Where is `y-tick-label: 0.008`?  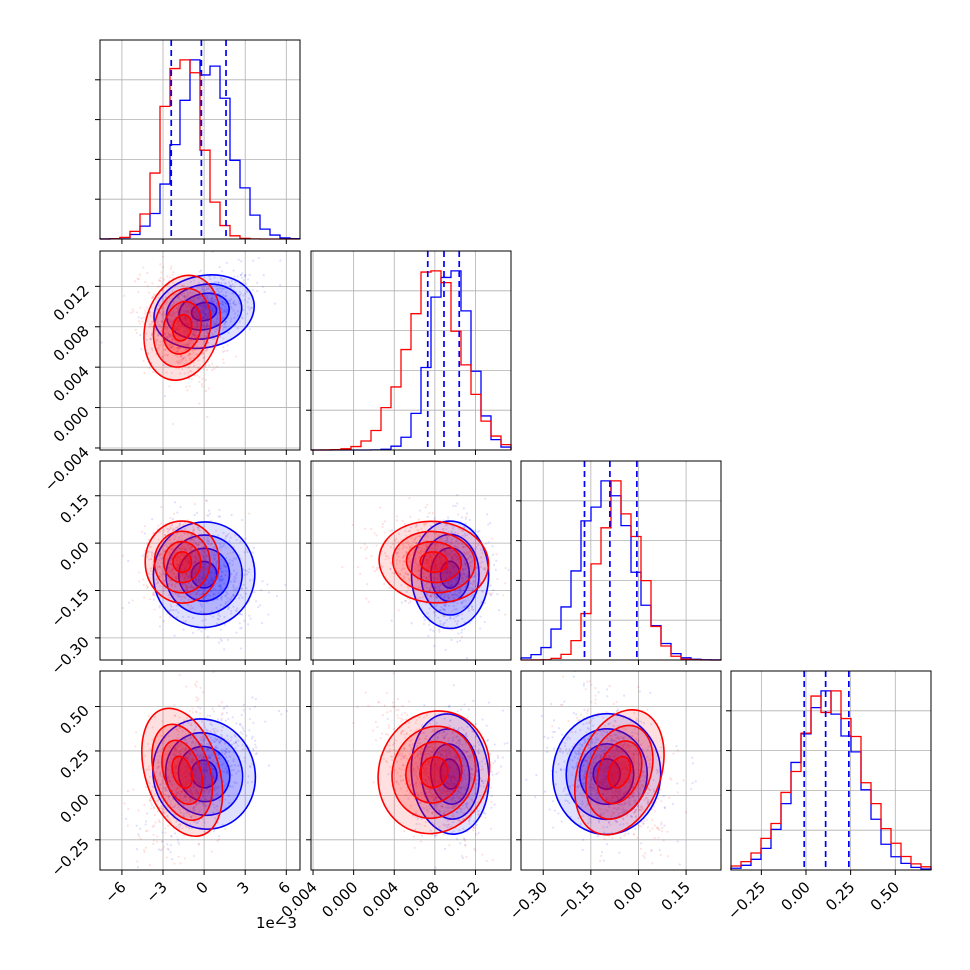 y-tick-label: 0.008 is located at coordinates (71, 343).